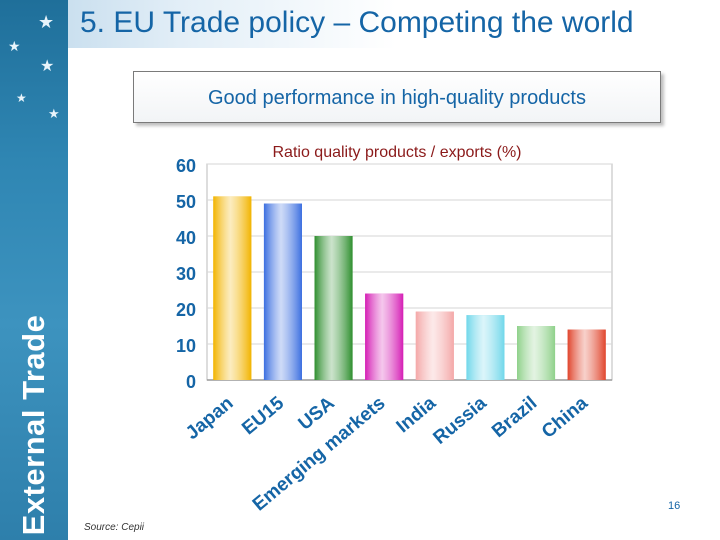  Describe the element at coordinates (186, 310) in the screenshot. I see `y-tick-label: 20` at that location.